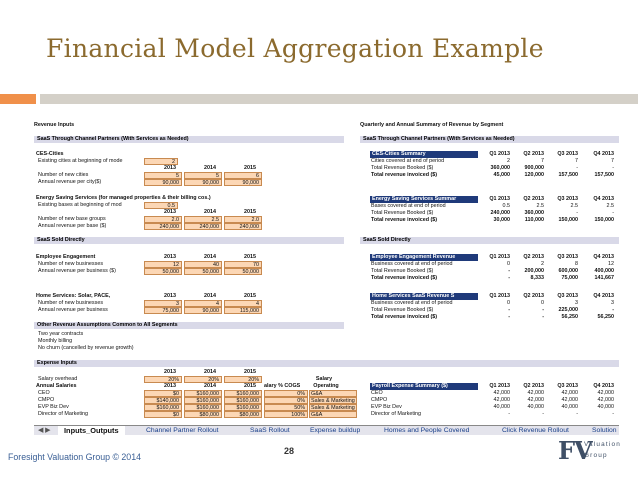  I want to click on ces-new-value: 6, so click(243, 175).